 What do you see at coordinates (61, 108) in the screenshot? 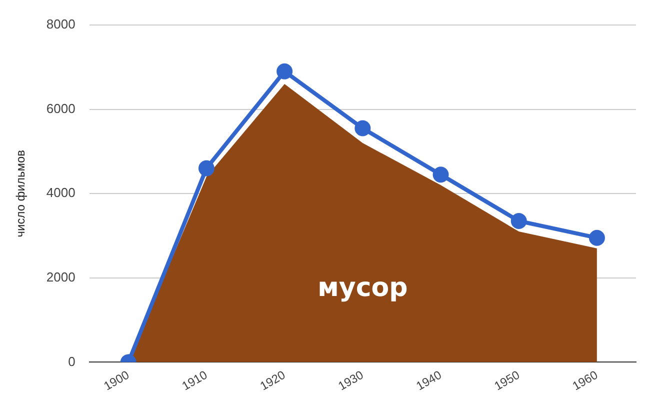
I see `y-tick-label: 6000` at bounding box center [61, 108].